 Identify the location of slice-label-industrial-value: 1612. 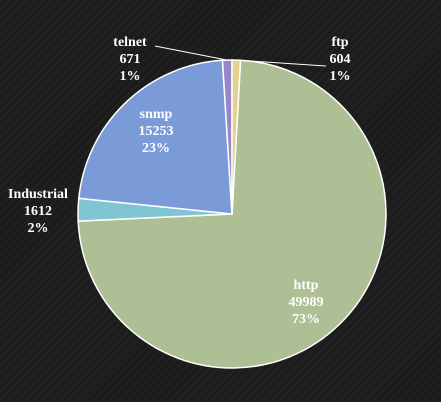
(38, 211).